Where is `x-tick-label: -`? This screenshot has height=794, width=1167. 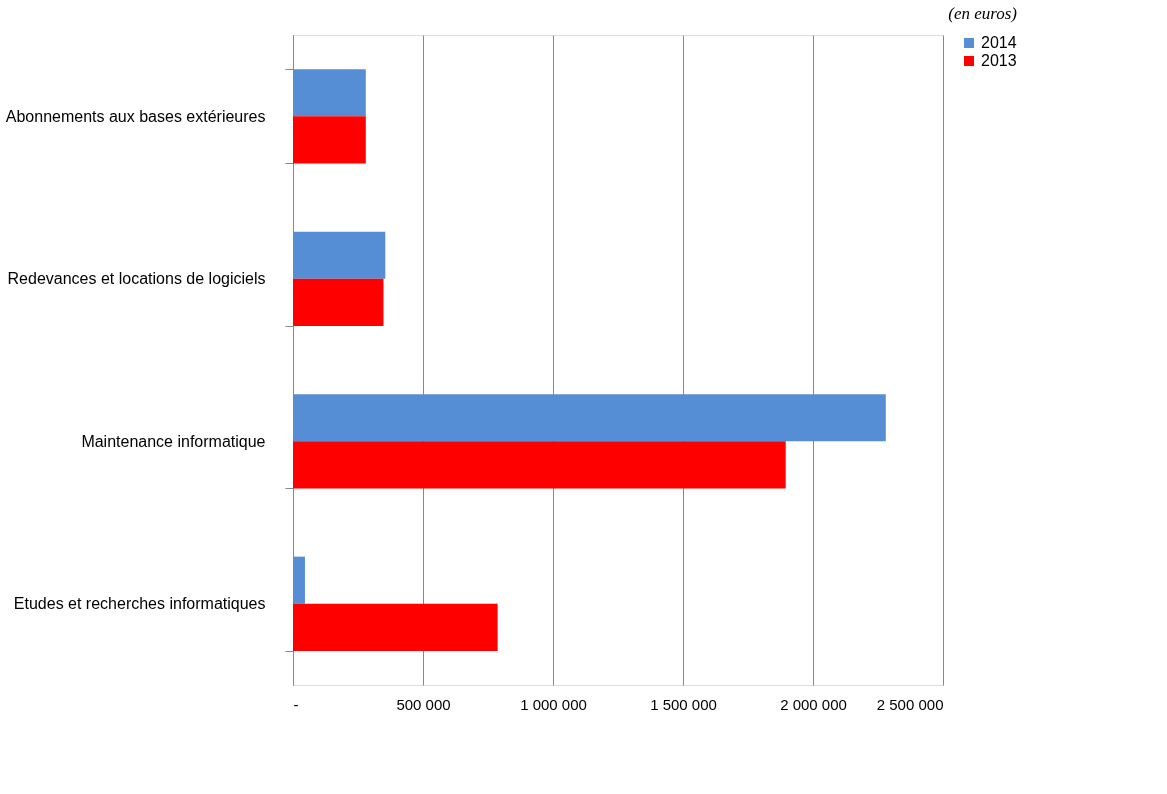
x-tick-label: - is located at coordinates (296, 704).